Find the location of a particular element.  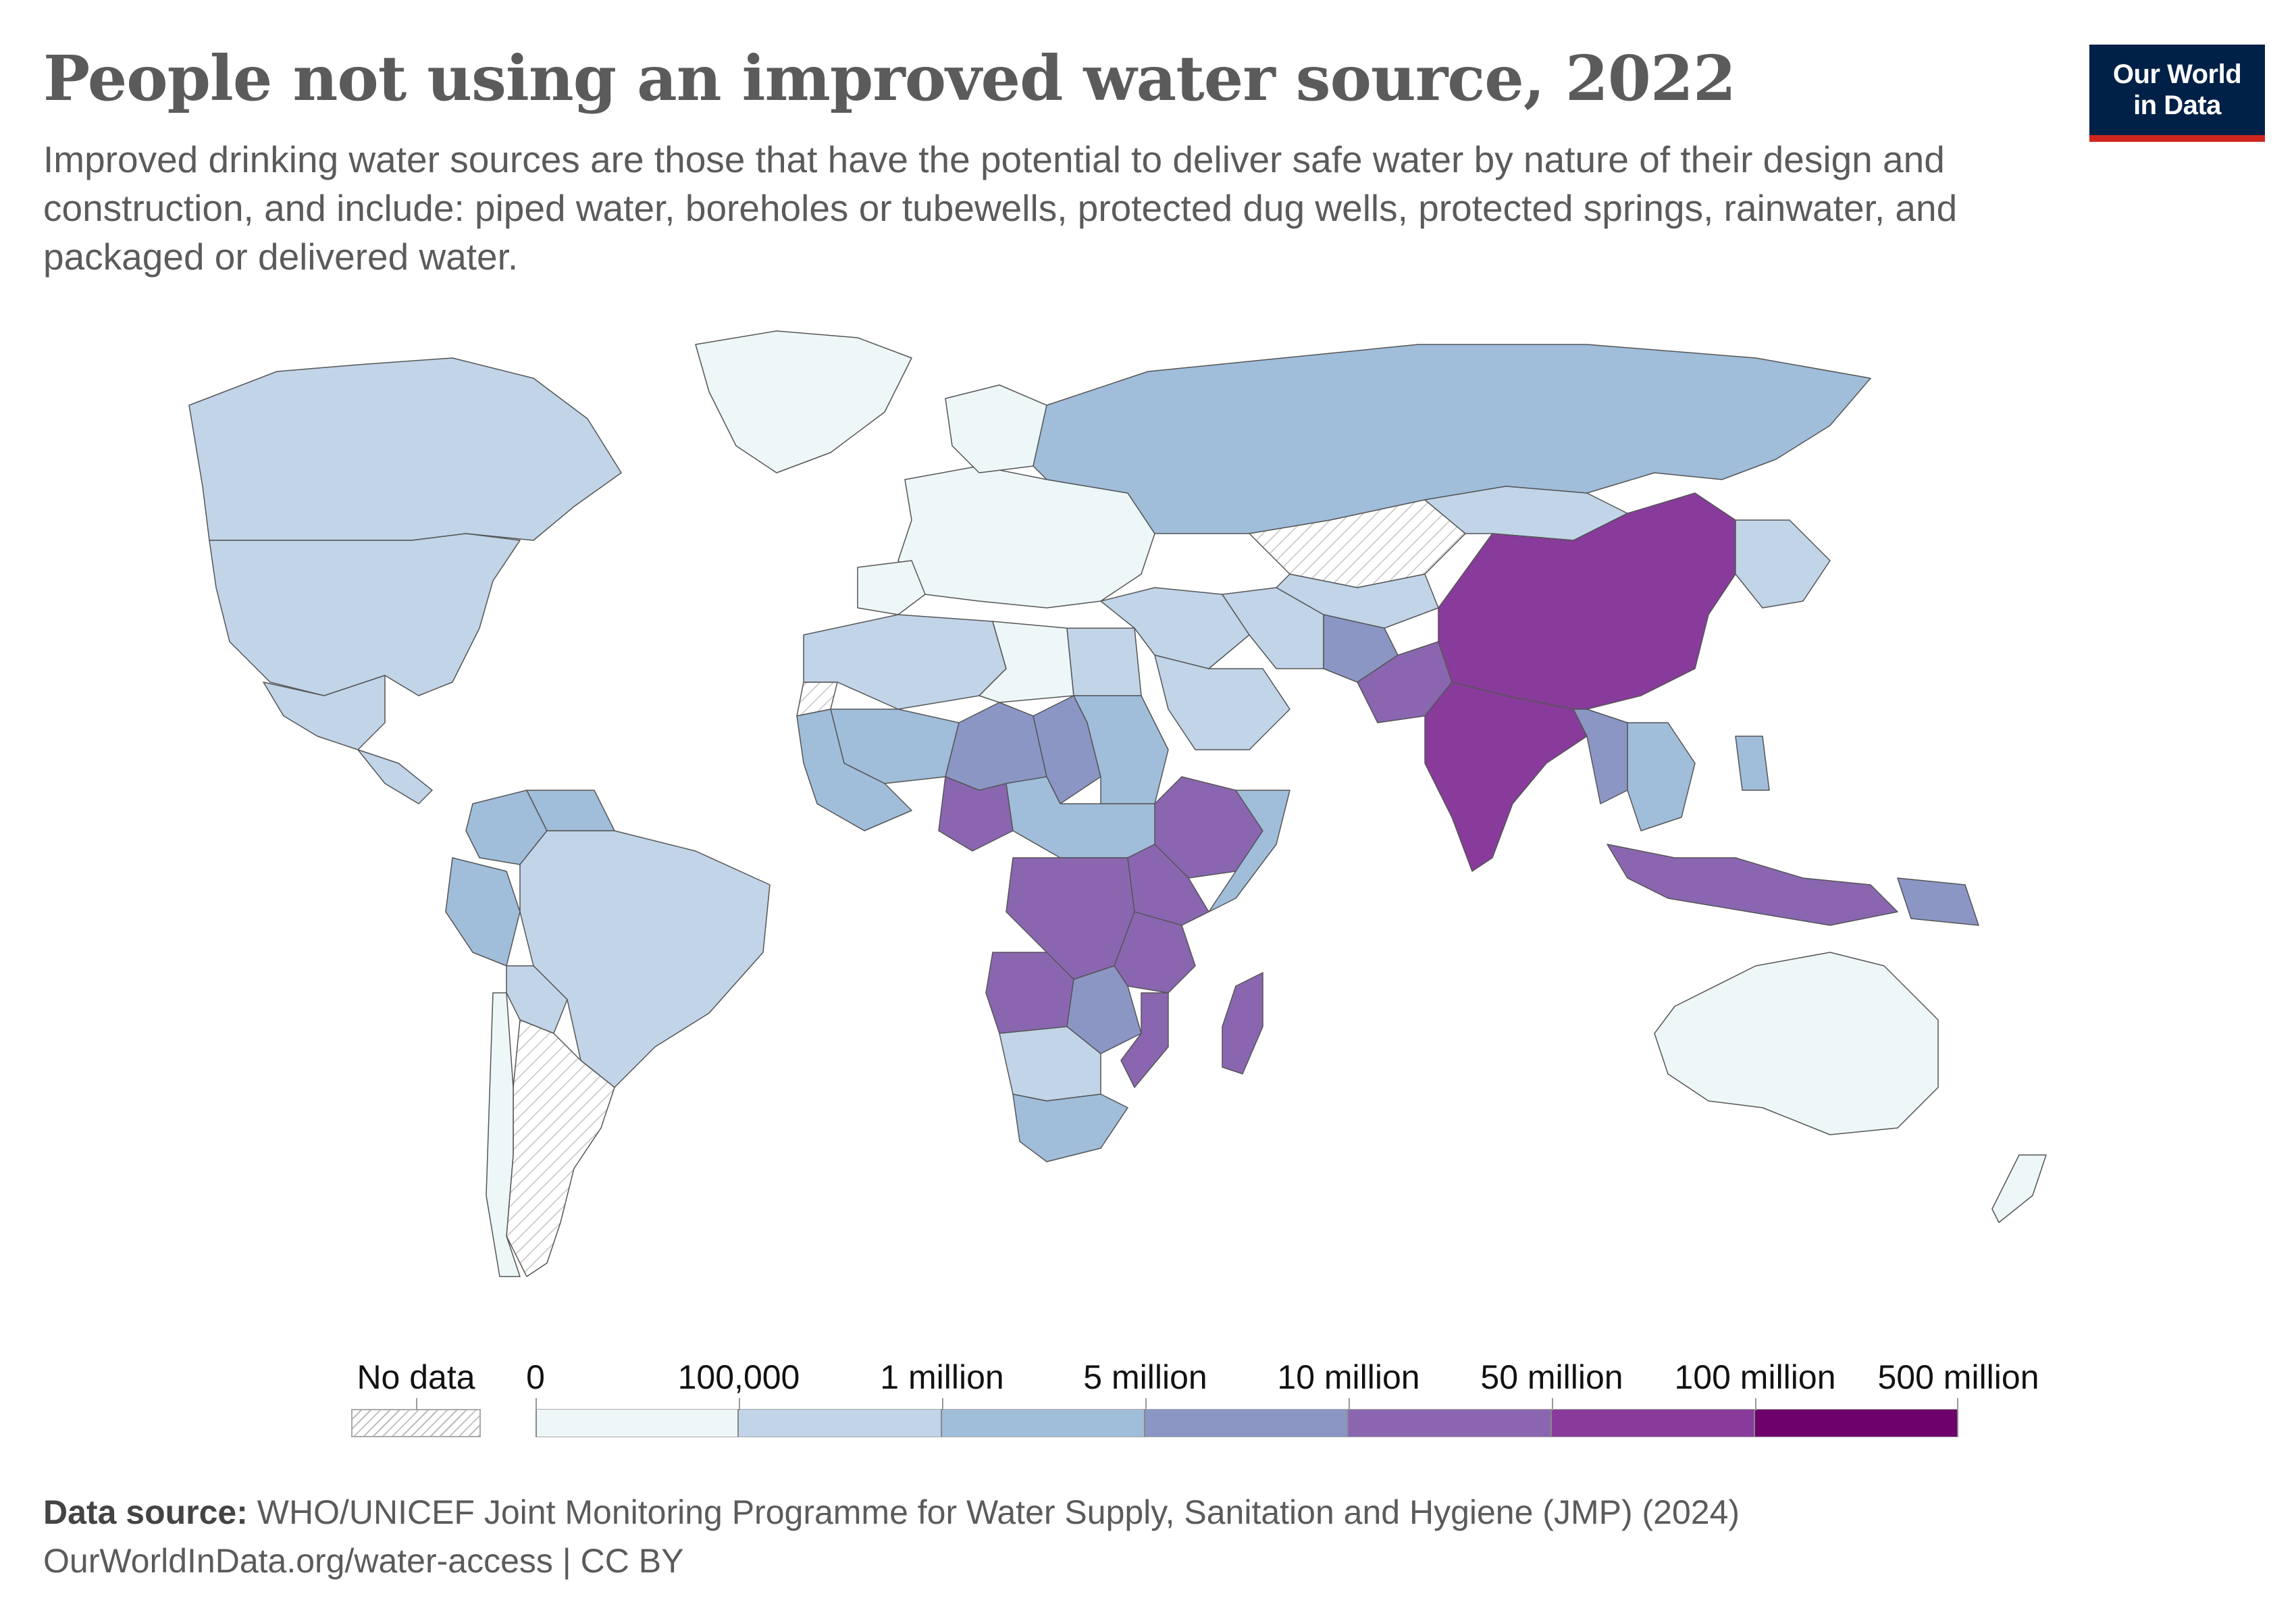

region-saudi-arabia is located at coordinates (1222, 702).